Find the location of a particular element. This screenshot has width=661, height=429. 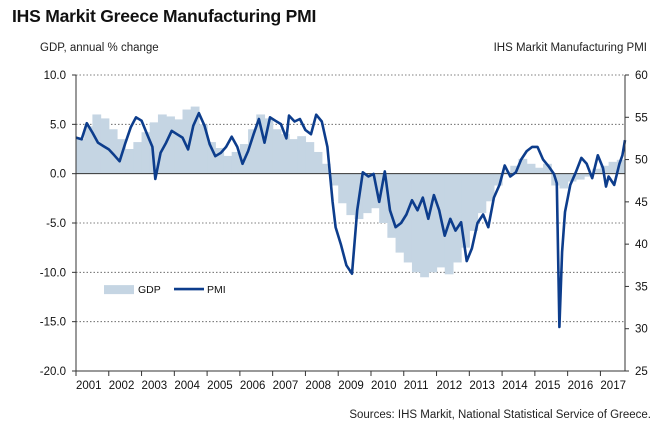

x-tick-label: 2002 is located at coordinates (122, 386).